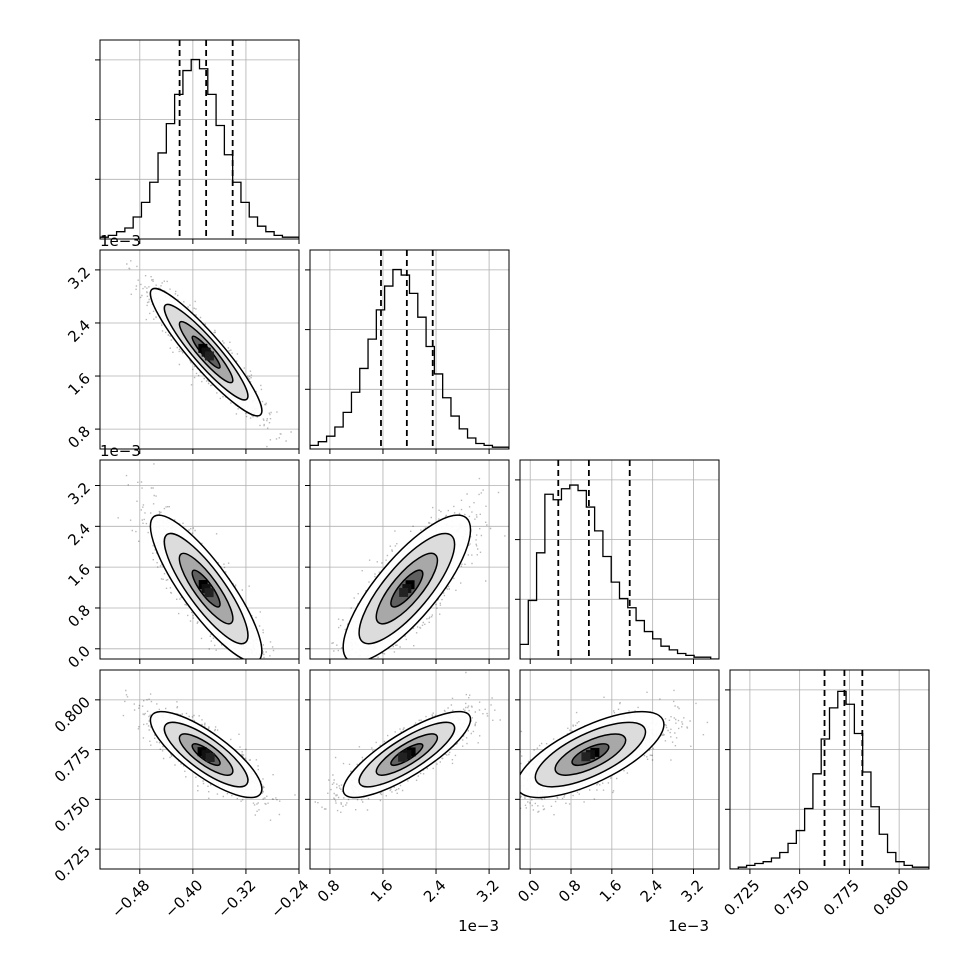 This screenshot has width=970, height=970. What do you see at coordinates (791, 897) in the screenshot?
I see `x-tick-label: 0.750` at bounding box center [791, 897].